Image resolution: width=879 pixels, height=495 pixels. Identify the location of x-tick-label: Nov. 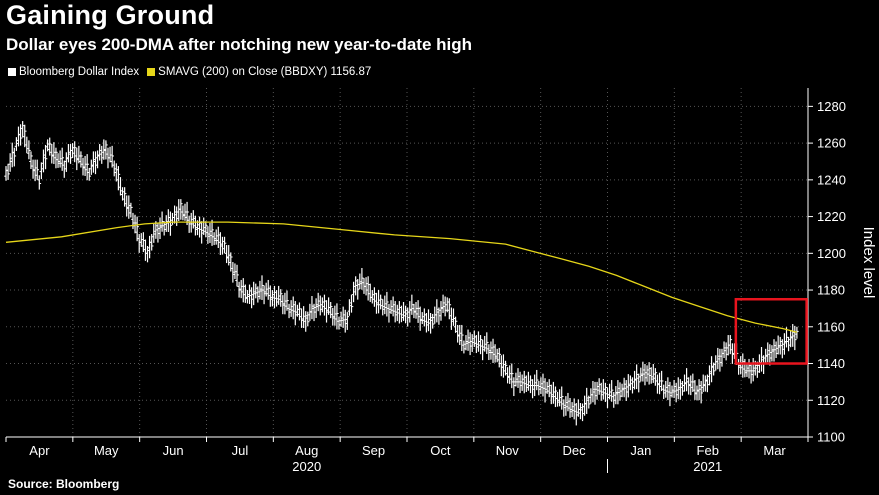
(508, 450).